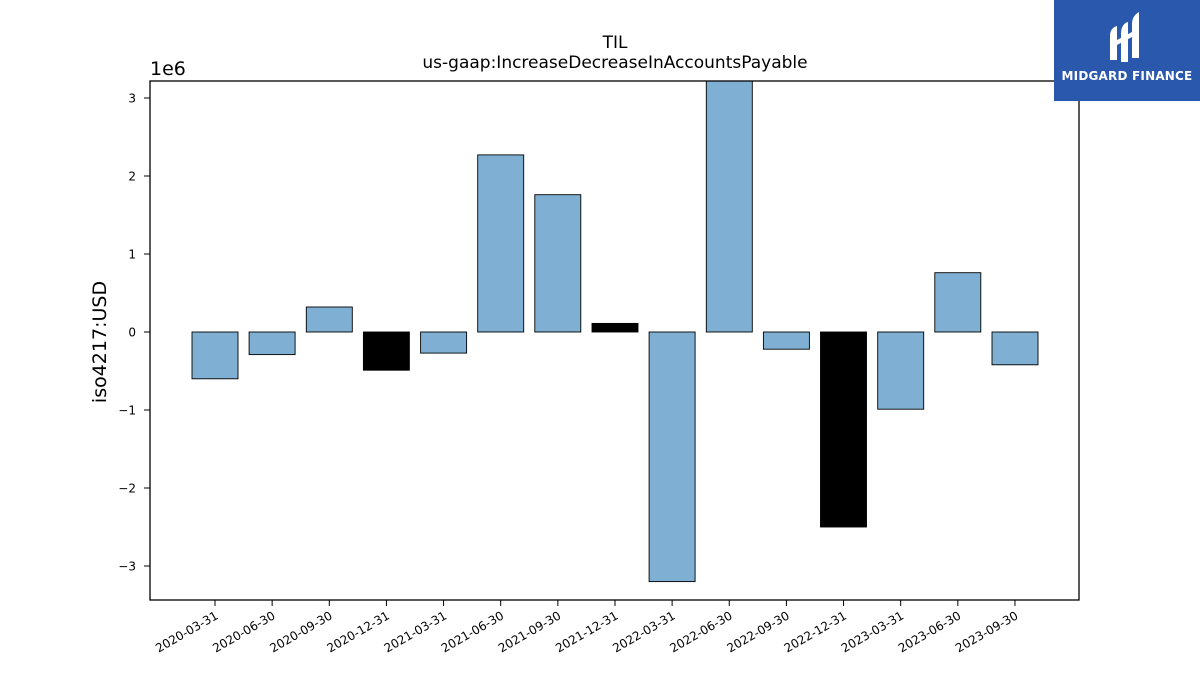 This screenshot has height=675, width=1200. What do you see at coordinates (415, 631) in the screenshot?
I see `x-tick-label: 2021-03-31` at bounding box center [415, 631].